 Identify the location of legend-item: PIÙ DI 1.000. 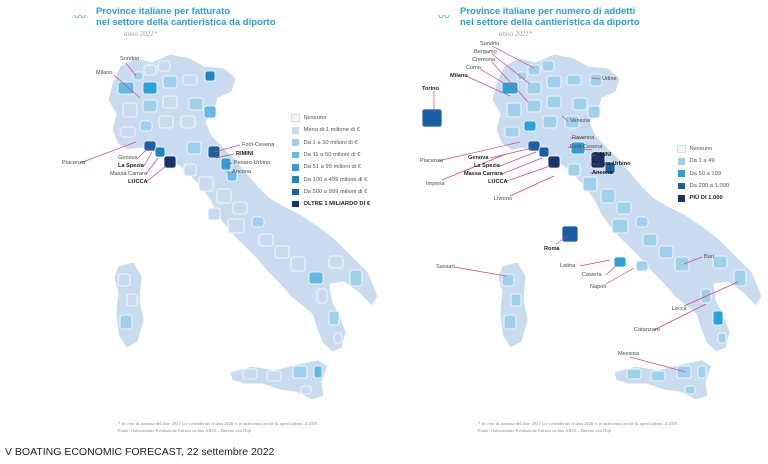
(703, 198).